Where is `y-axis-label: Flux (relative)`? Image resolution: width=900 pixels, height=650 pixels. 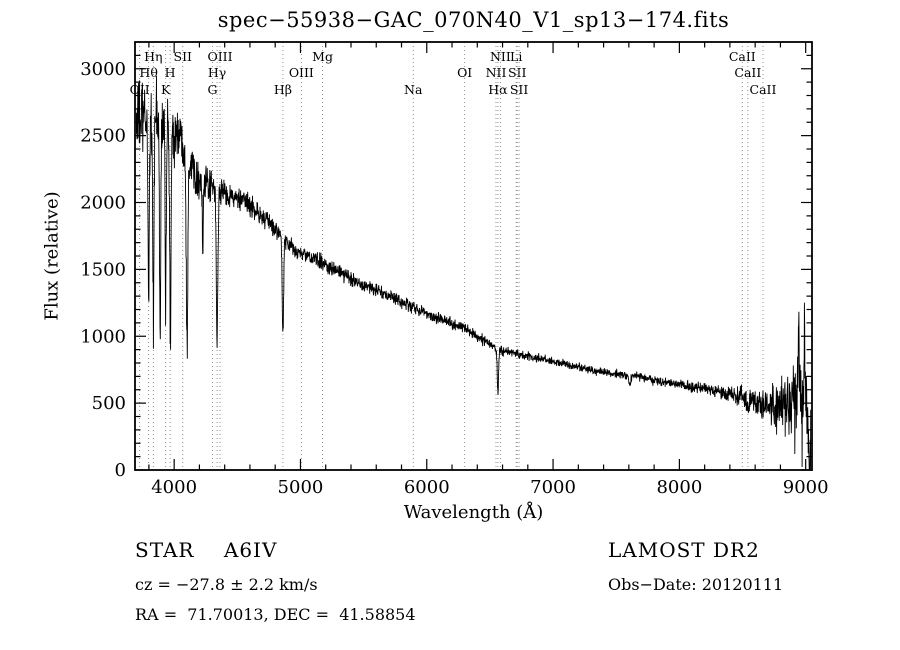
y-axis-label: Flux (relative) is located at coordinates (52, 256).